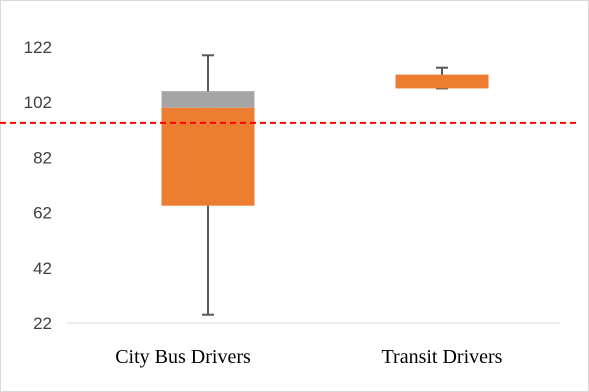 The width and height of the screenshot is (589, 392). Describe the element at coordinates (38, 102) in the screenshot. I see `y-tick-label: 102` at that location.